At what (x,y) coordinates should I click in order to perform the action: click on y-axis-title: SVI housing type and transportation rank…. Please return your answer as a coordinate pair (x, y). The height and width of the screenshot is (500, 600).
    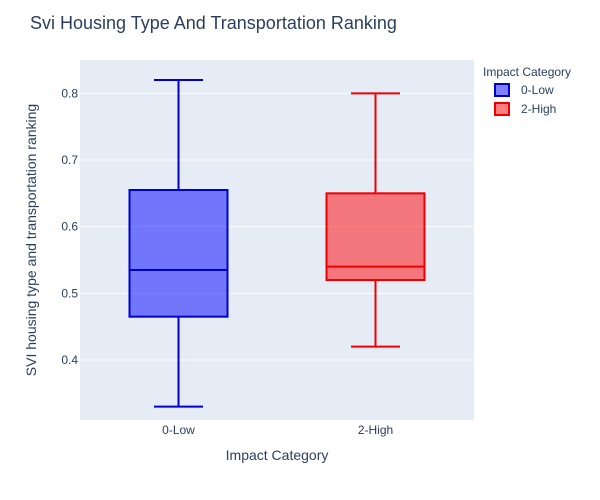
    Looking at the image, I should click on (31, 240).